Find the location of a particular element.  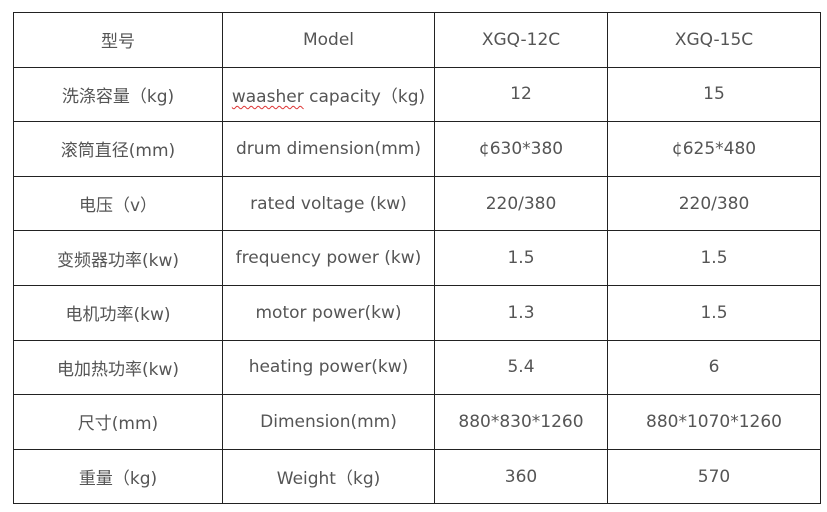

cell-xgq12c: 360 is located at coordinates (521, 476).